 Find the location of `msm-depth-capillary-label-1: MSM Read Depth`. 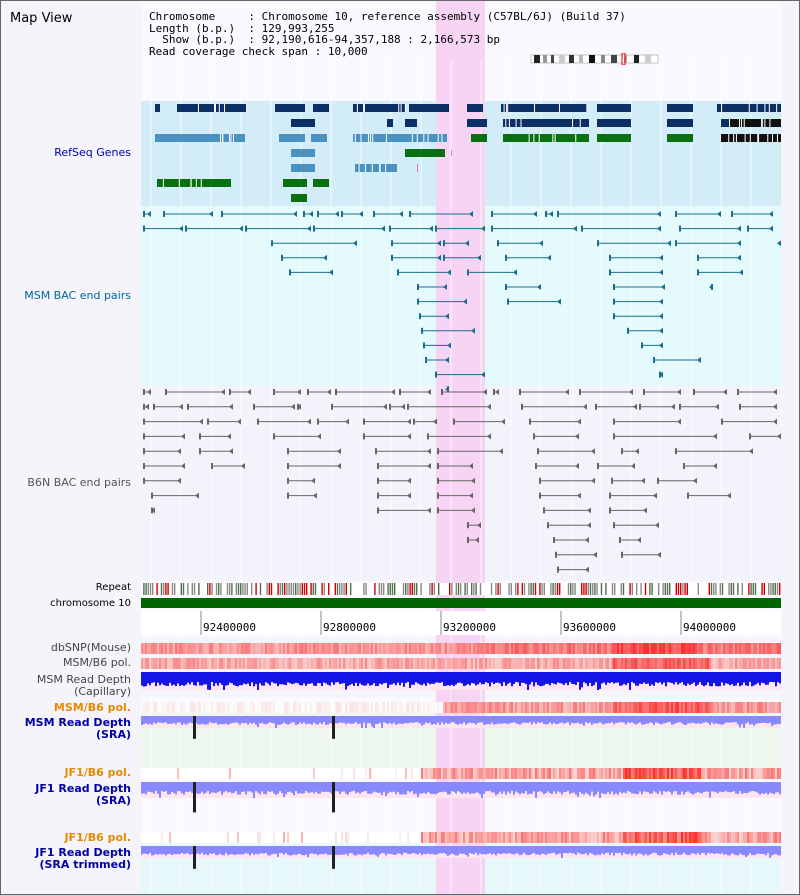

msm-depth-capillary-label-1: MSM Read Depth is located at coordinates (83, 679).